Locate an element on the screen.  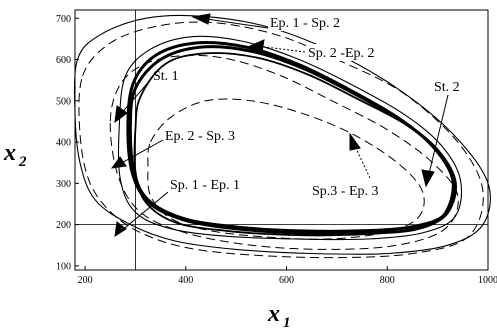
arrowhead-ep2-sp3 is located at coordinates (118, 162).